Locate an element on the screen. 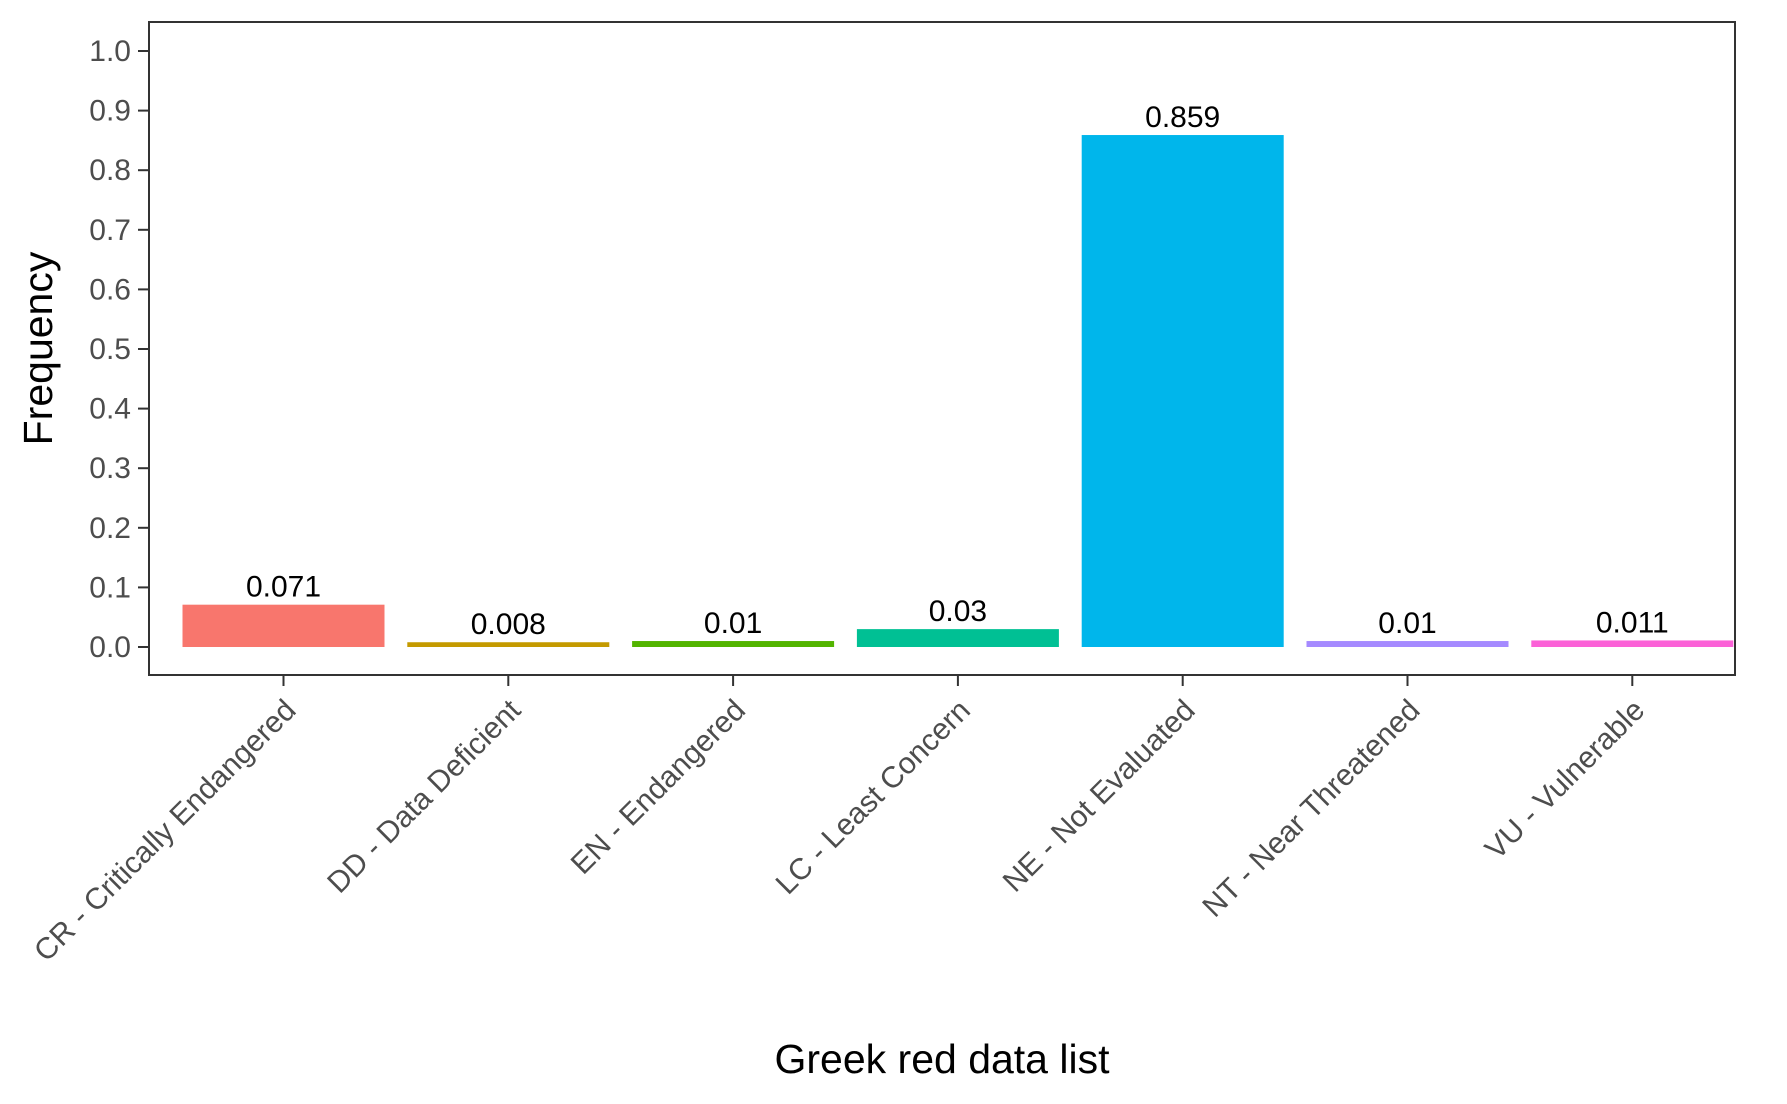 The height and width of the screenshot is (1104, 1787). y-tick-label: 0.7 is located at coordinates (110, 230).